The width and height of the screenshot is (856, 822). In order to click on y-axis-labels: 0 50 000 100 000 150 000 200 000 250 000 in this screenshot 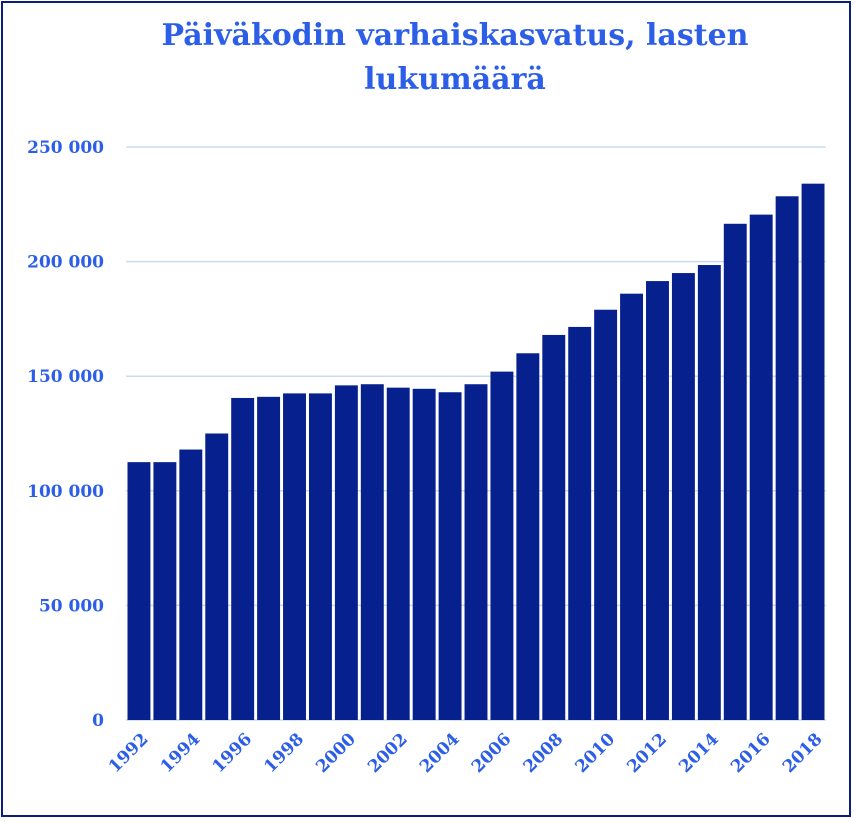, I will do `click(65, 434)`.